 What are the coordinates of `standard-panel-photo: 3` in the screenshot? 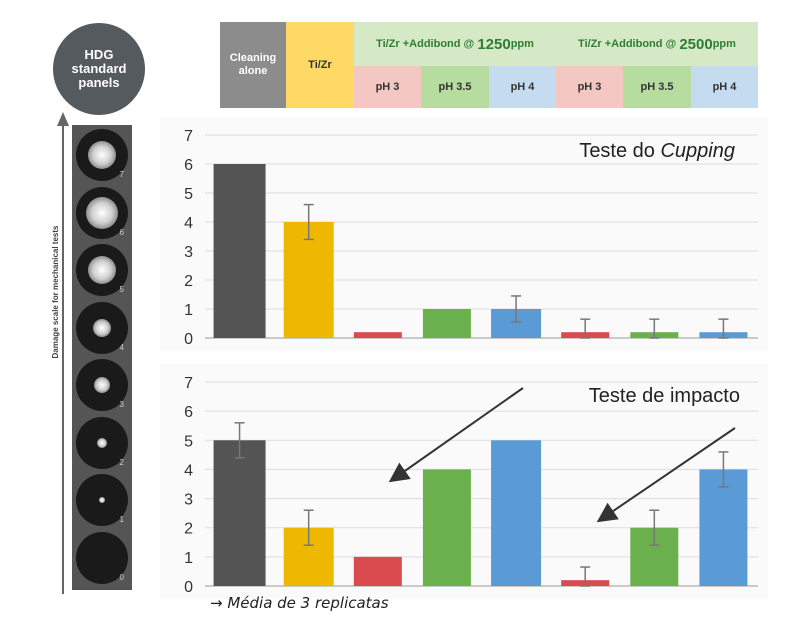 It's located at (102, 385).